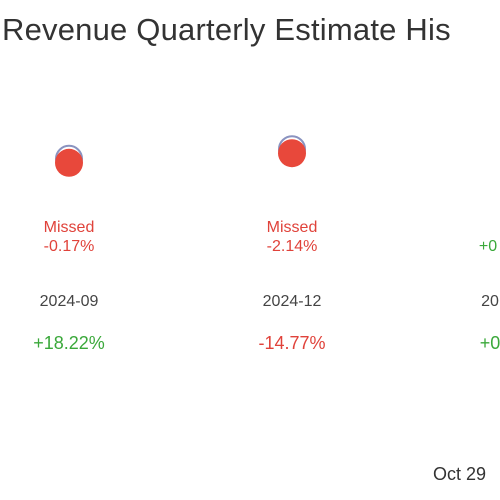 The width and height of the screenshot is (500, 500). What do you see at coordinates (488, 246) in the screenshot?
I see `surprise-label: +0` at bounding box center [488, 246].